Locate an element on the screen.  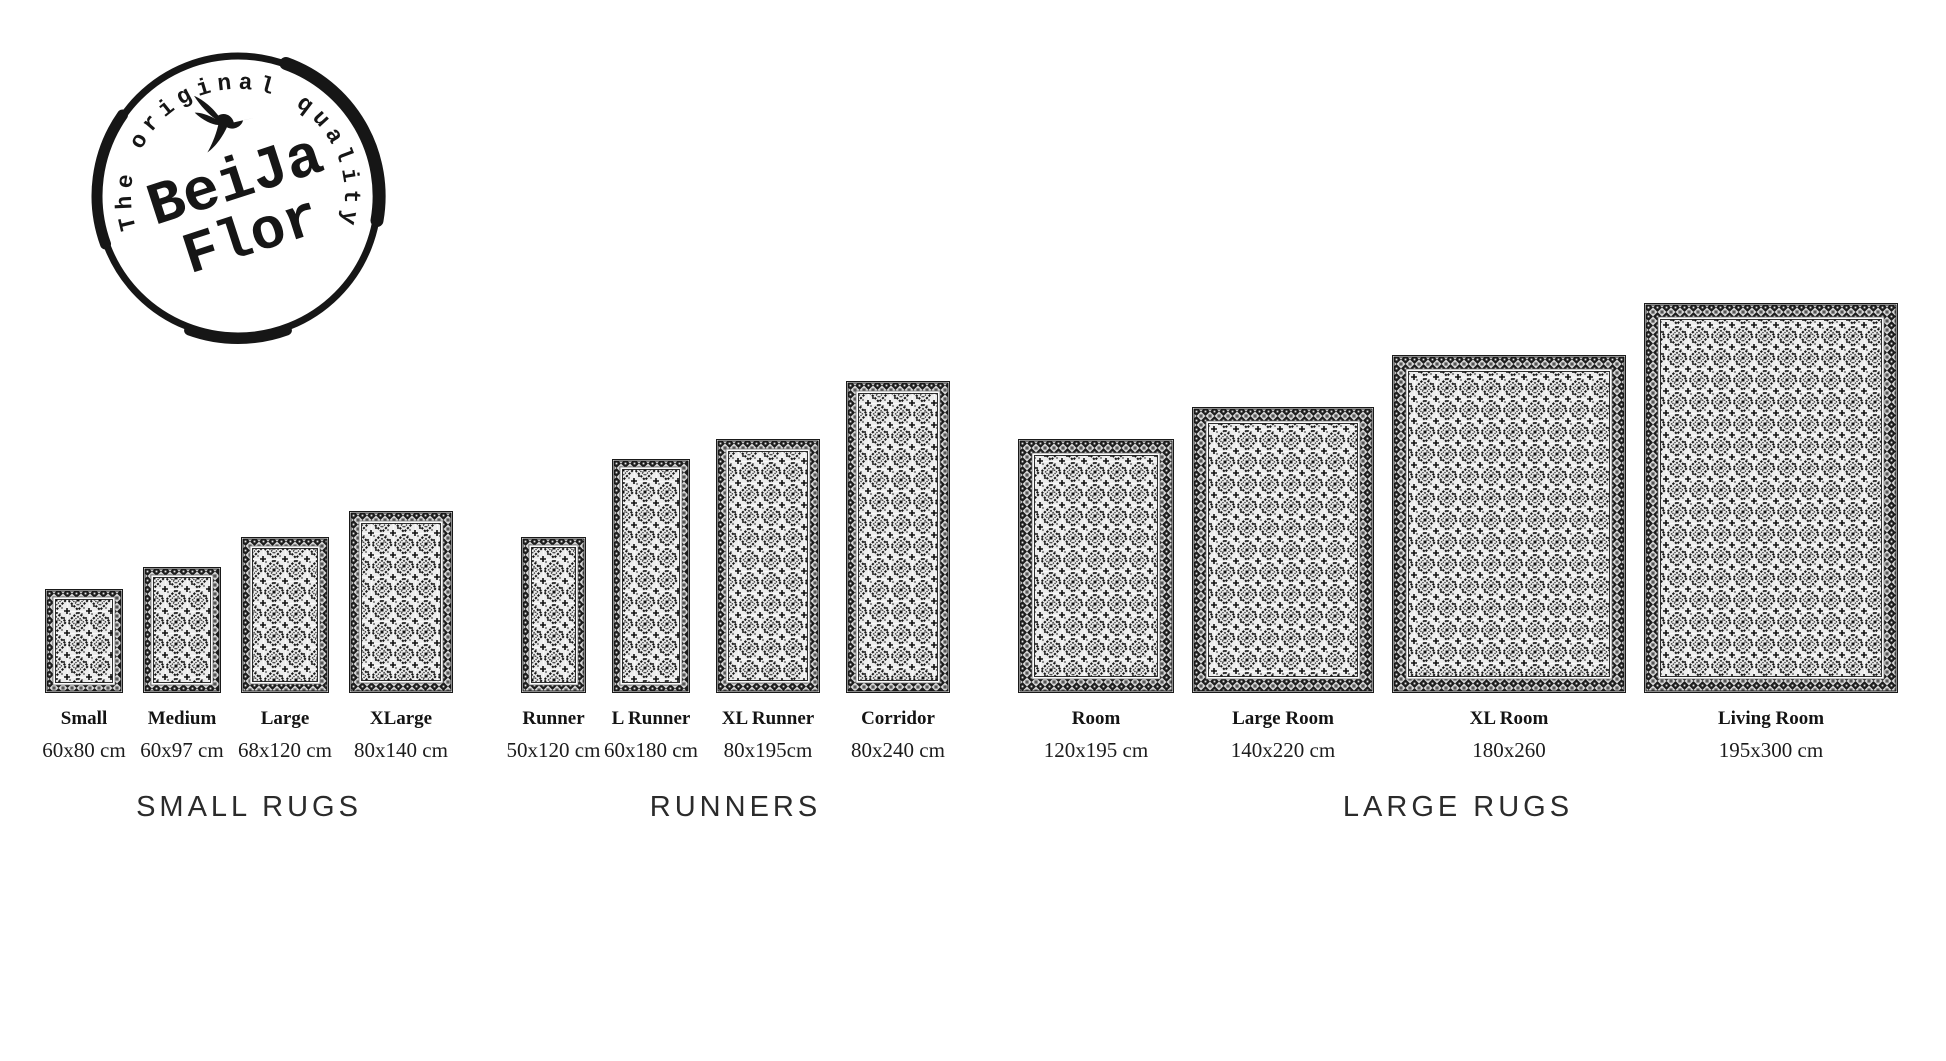
rug-name-label: L Runner is located at coordinates (651, 719).